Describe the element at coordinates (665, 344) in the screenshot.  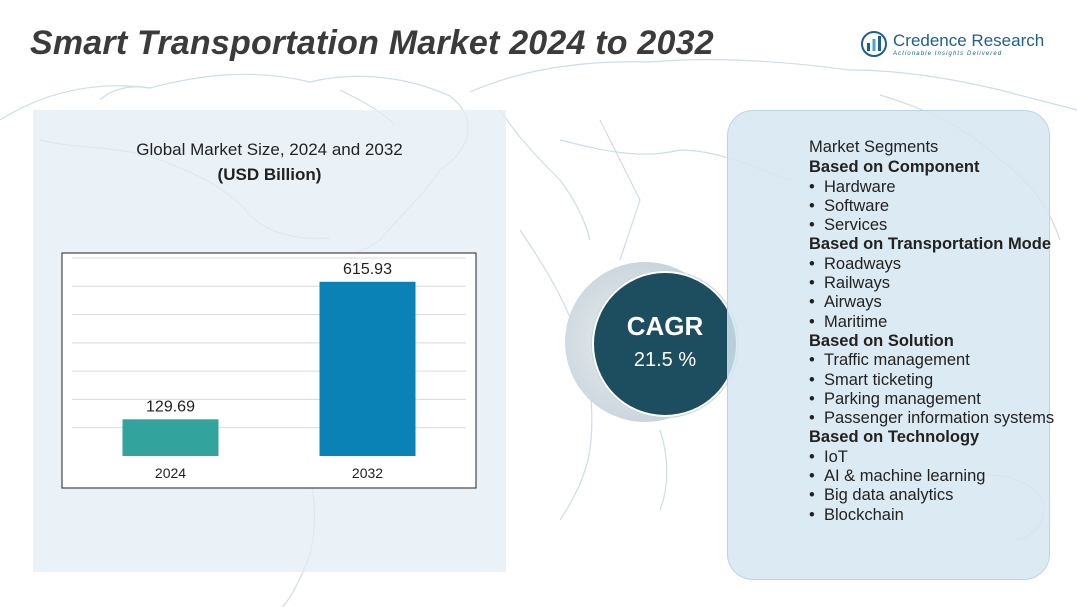
I see `cagr-badge: CAGR 21.5 %` at that location.